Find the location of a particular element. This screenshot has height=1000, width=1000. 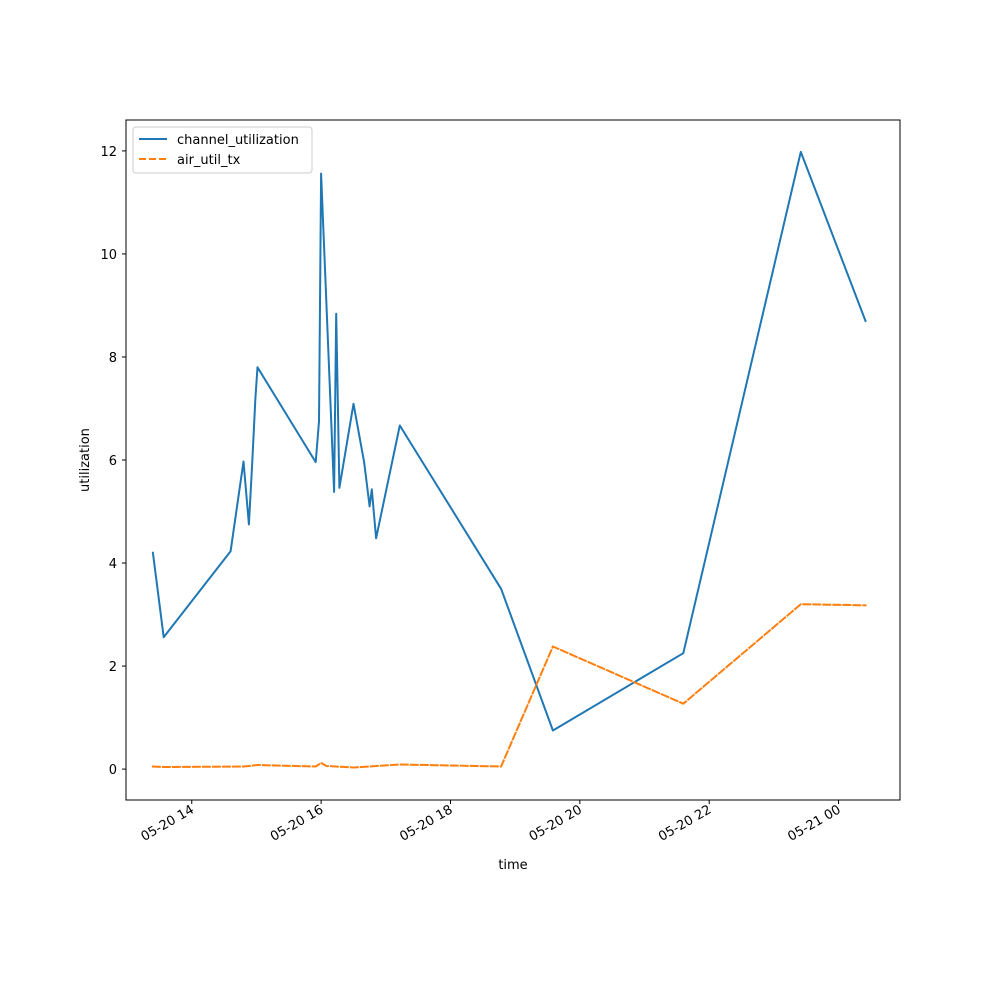

x-tick-label: 05-20 20 is located at coordinates (556, 823).